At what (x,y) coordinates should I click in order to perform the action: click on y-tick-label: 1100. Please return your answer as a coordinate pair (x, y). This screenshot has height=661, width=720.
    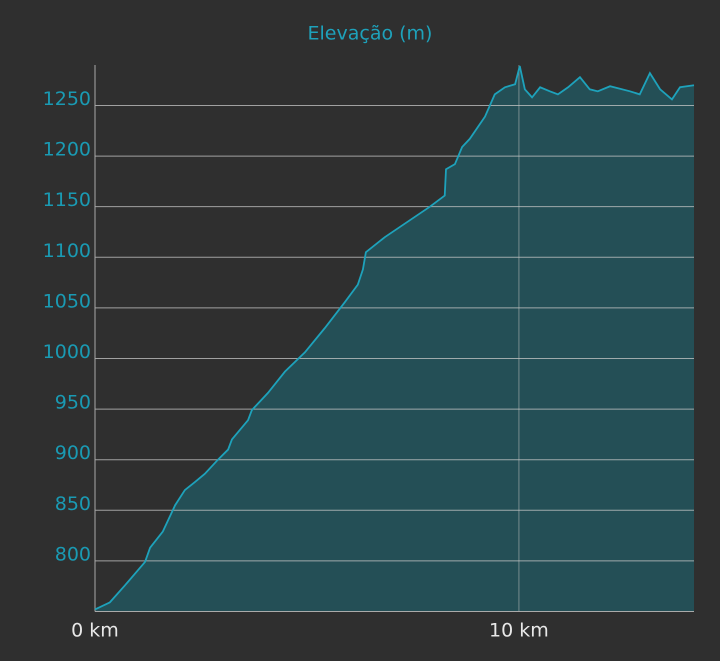
    Looking at the image, I should click on (67, 251).